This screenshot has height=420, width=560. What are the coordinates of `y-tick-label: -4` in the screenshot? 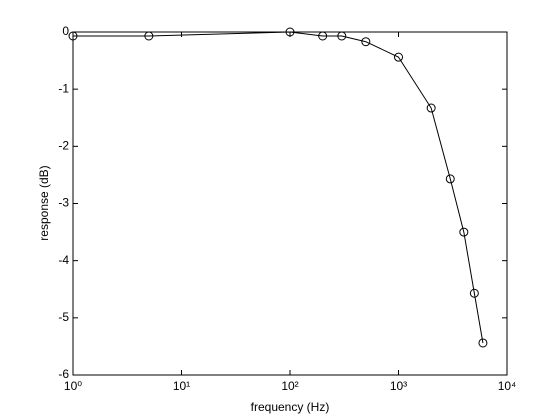 It's located at (63, 260).